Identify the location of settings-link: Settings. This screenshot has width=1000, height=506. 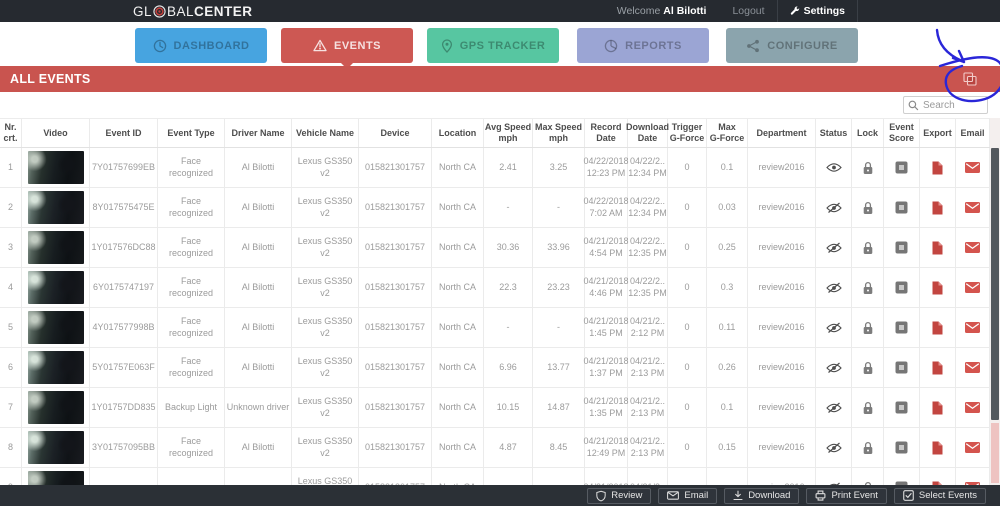
(817, 11).